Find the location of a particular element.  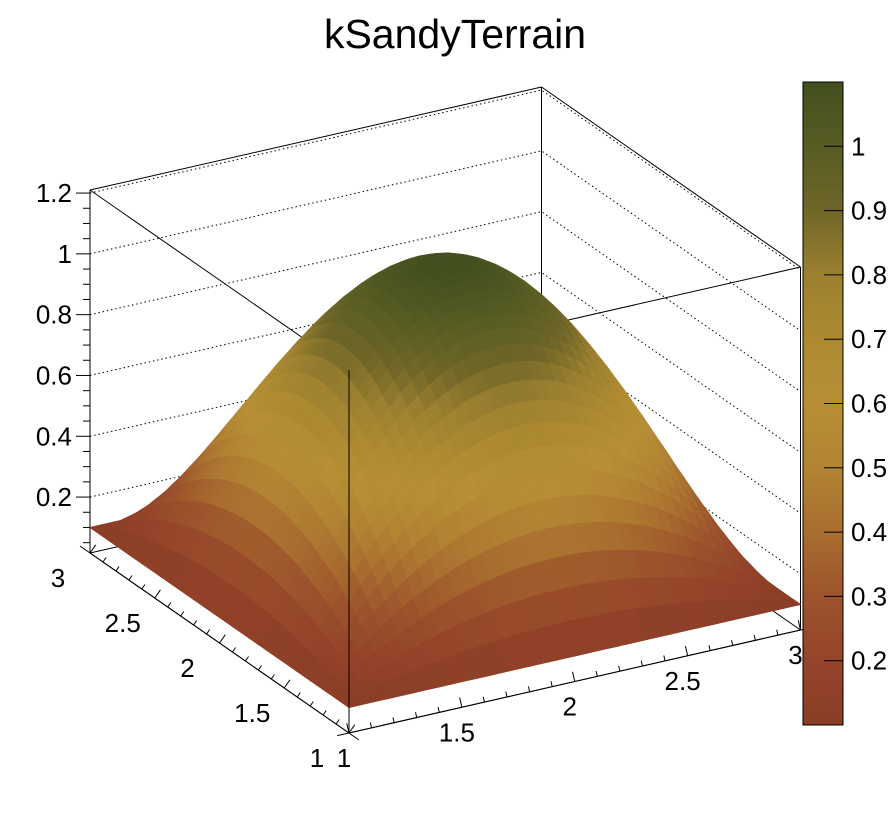

surface-facet is located at coordinates (351, 702).